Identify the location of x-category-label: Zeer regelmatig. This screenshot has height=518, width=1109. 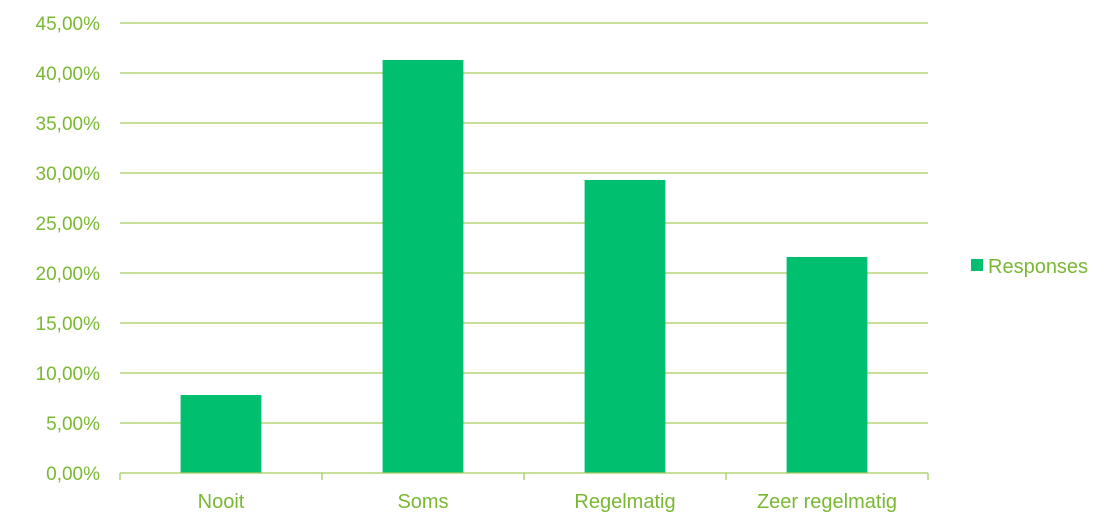
(827, 502).